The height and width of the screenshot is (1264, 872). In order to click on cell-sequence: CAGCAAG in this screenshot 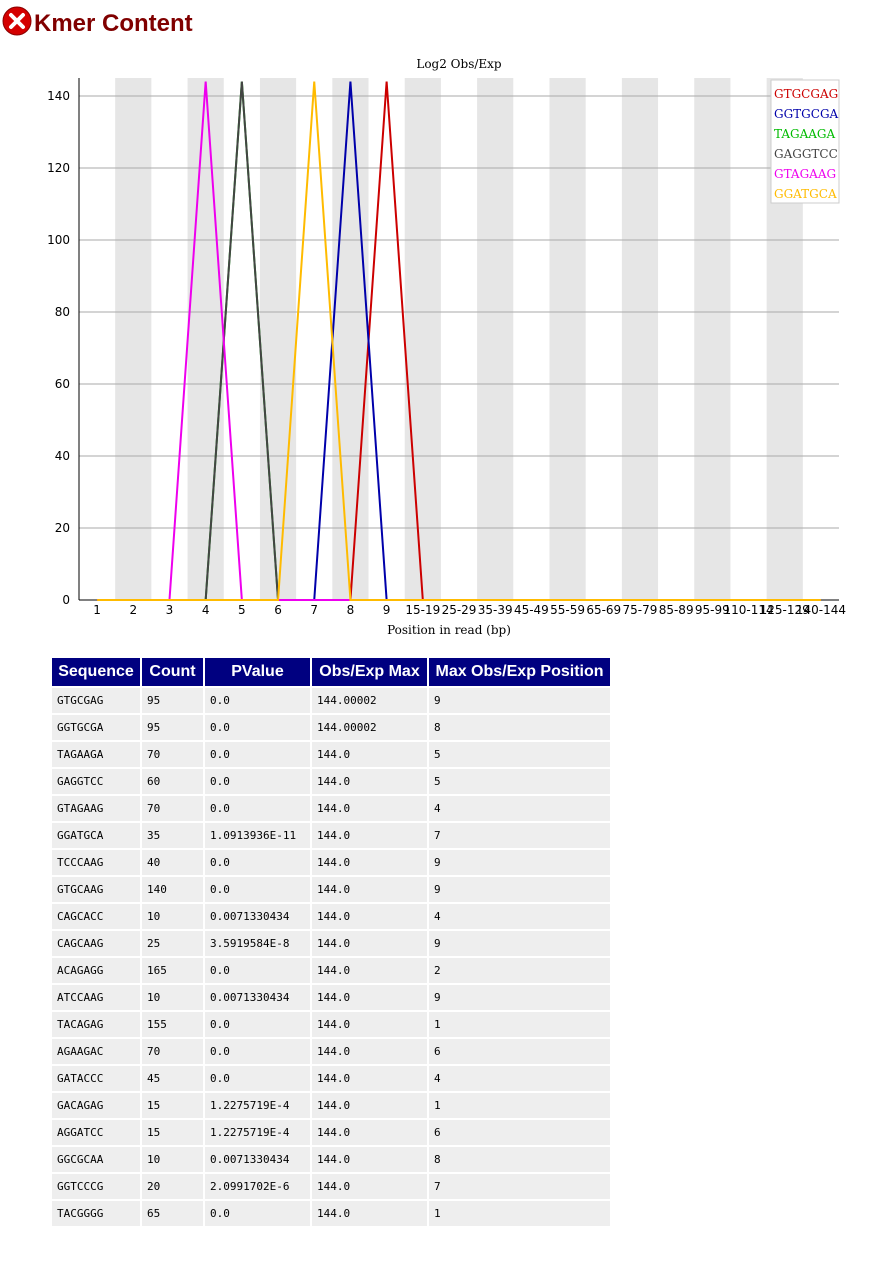, I will do `click(96, 943)`.